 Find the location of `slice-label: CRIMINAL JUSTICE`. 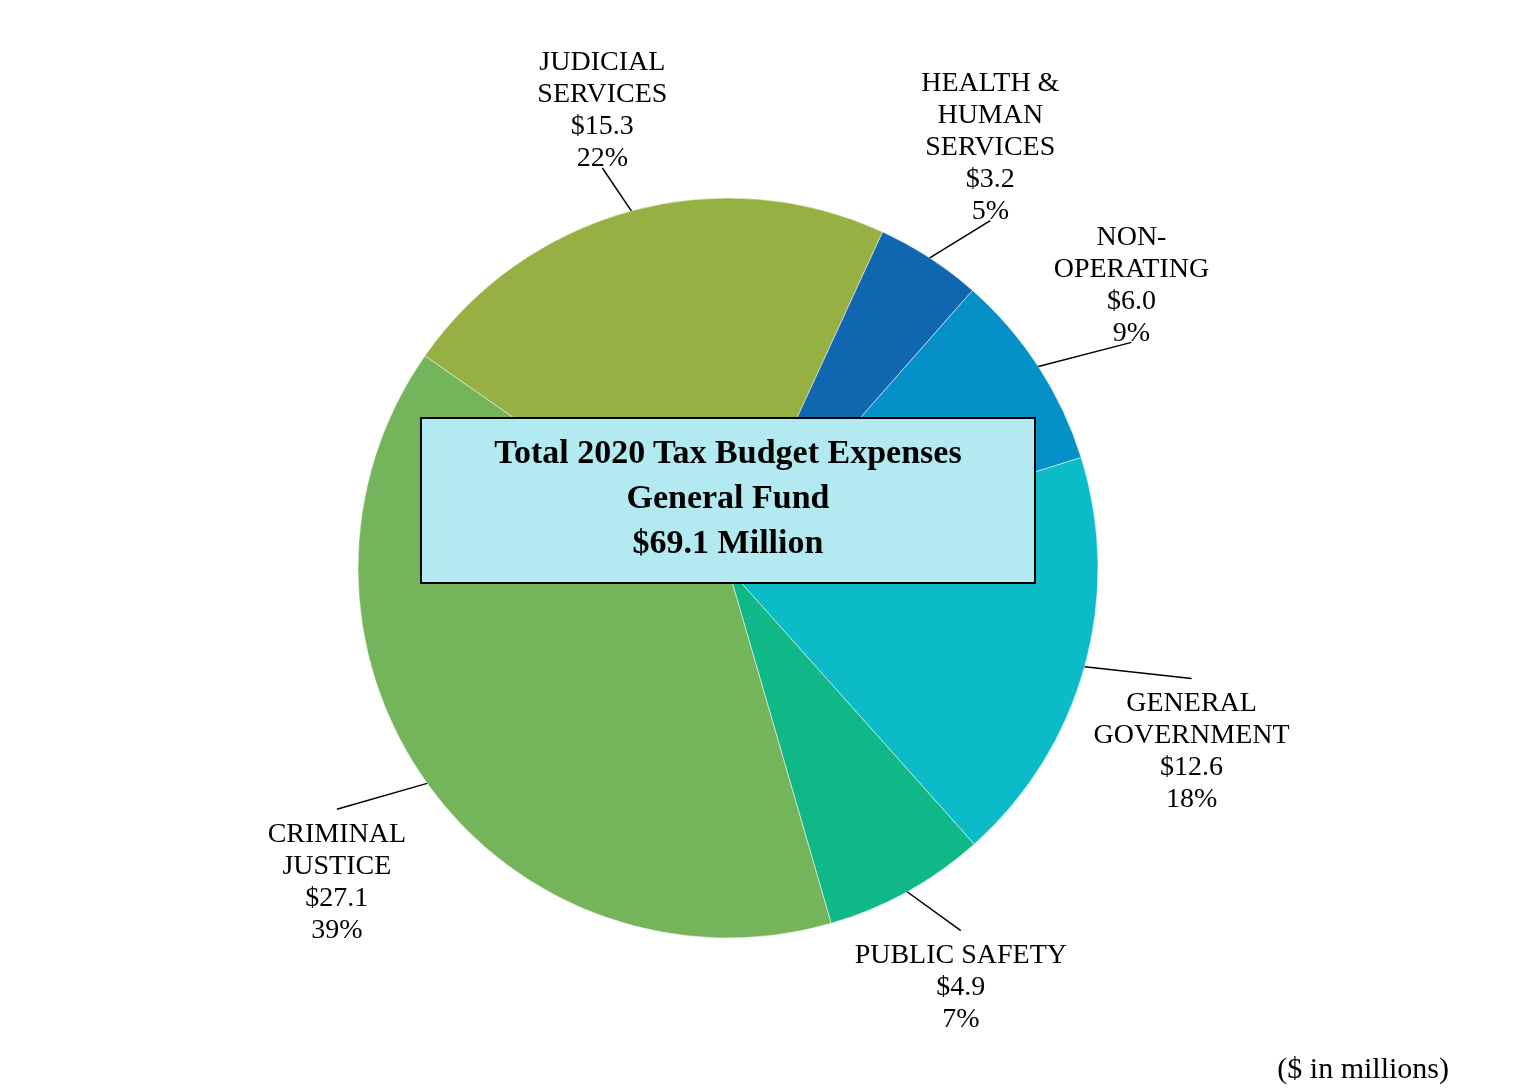

slice-label: CRIMINAL JUSTICE is located at coordinates (337, 848).